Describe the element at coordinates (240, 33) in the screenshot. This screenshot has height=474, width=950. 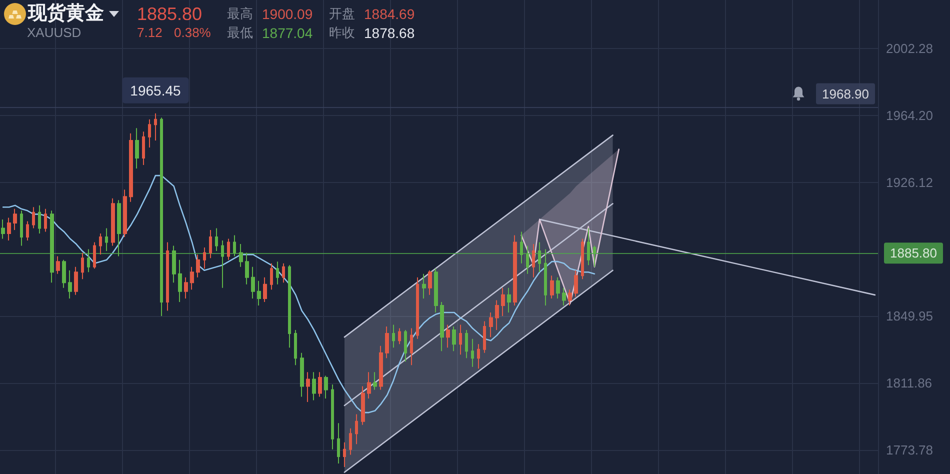
I see `annotation: 最低` at that location.